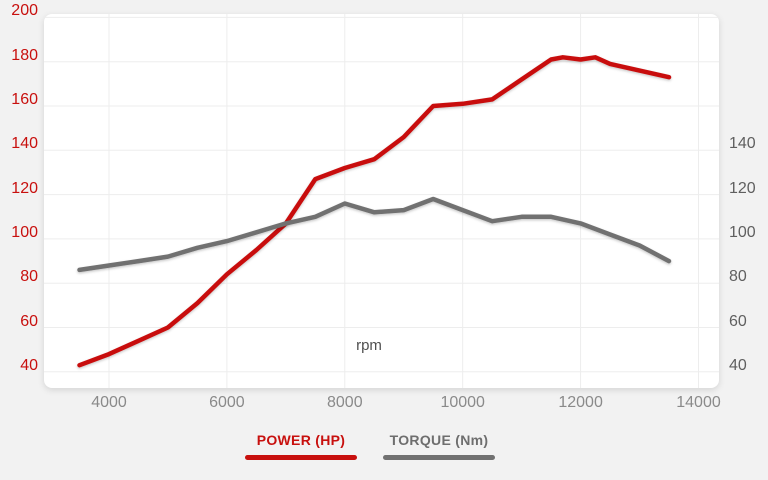 The image size is (768, 480). Describe the element at coordinates (24, 232) in the screenshot. I see `y-axis-left-tick: 100` at that location.